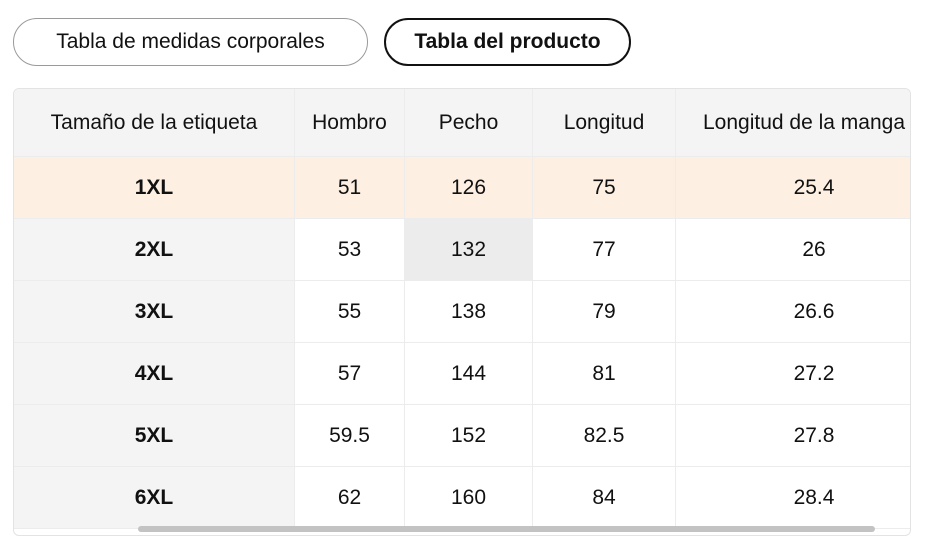  I want to click on scrollbar-thumb, so click(506, 529).